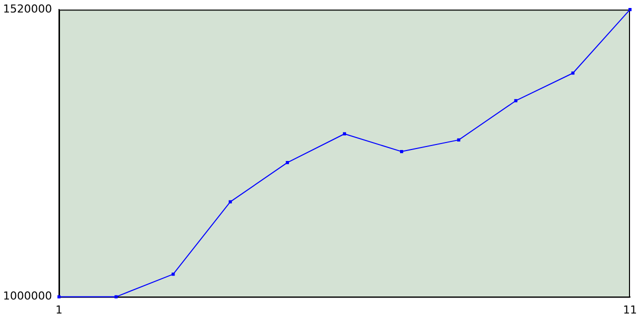  What do you see at coordinates (58, 309) in the screenshot?
I see `x-tick-label: 1` at bounding box center [58, 309].